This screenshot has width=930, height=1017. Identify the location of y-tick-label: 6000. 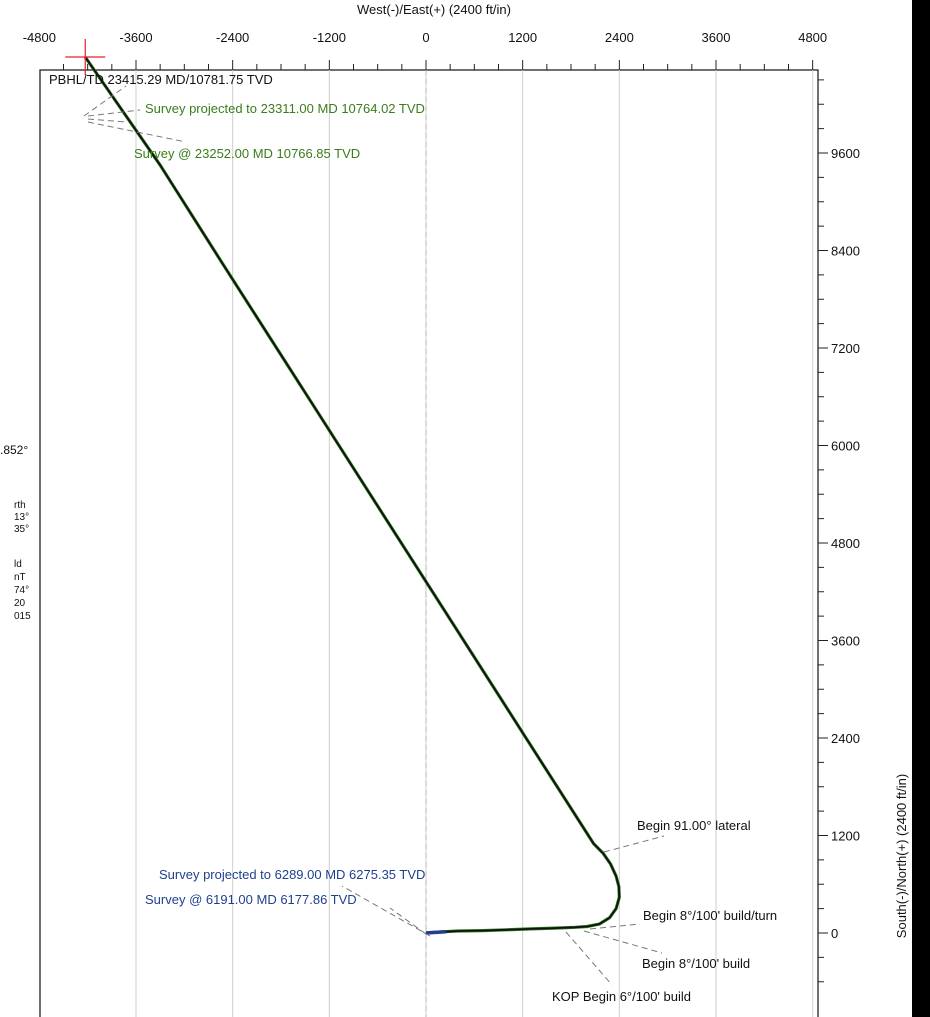
(845, 446).